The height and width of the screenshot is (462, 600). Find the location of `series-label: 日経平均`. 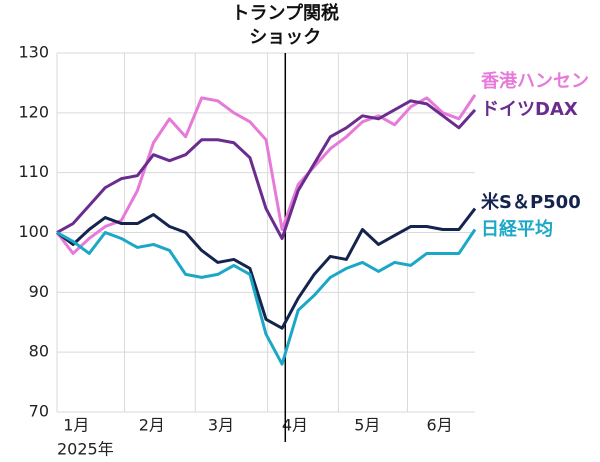

series-label: 日経平均 is located at coordinates (517, 229).